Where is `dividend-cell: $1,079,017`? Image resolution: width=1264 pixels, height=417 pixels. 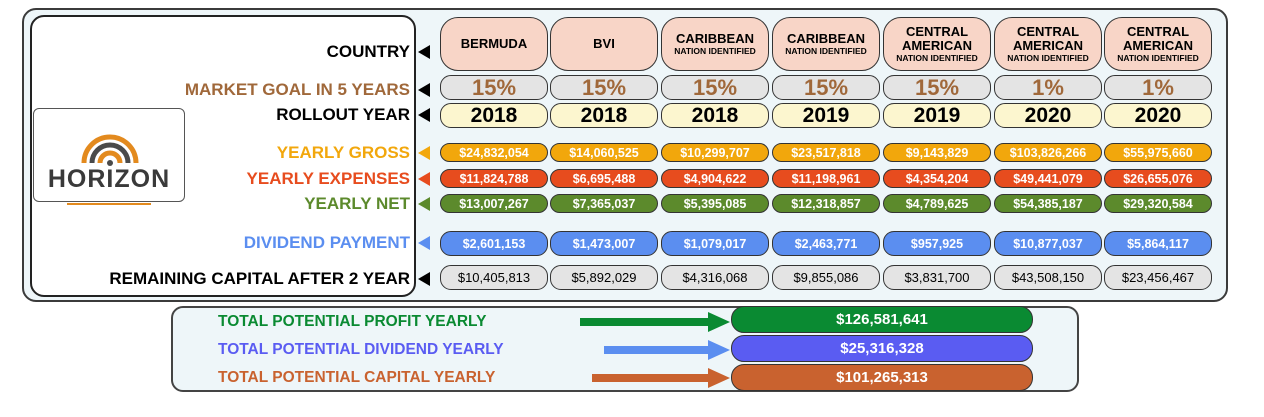
dividend-cell: $1,079,017 is located at coordinates (715, 243).